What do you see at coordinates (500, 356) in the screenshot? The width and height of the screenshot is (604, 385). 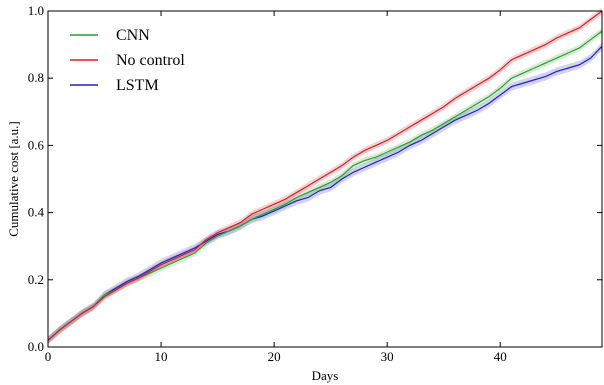 I see `x-tick-label: 40` at bounding box center [500, 356].